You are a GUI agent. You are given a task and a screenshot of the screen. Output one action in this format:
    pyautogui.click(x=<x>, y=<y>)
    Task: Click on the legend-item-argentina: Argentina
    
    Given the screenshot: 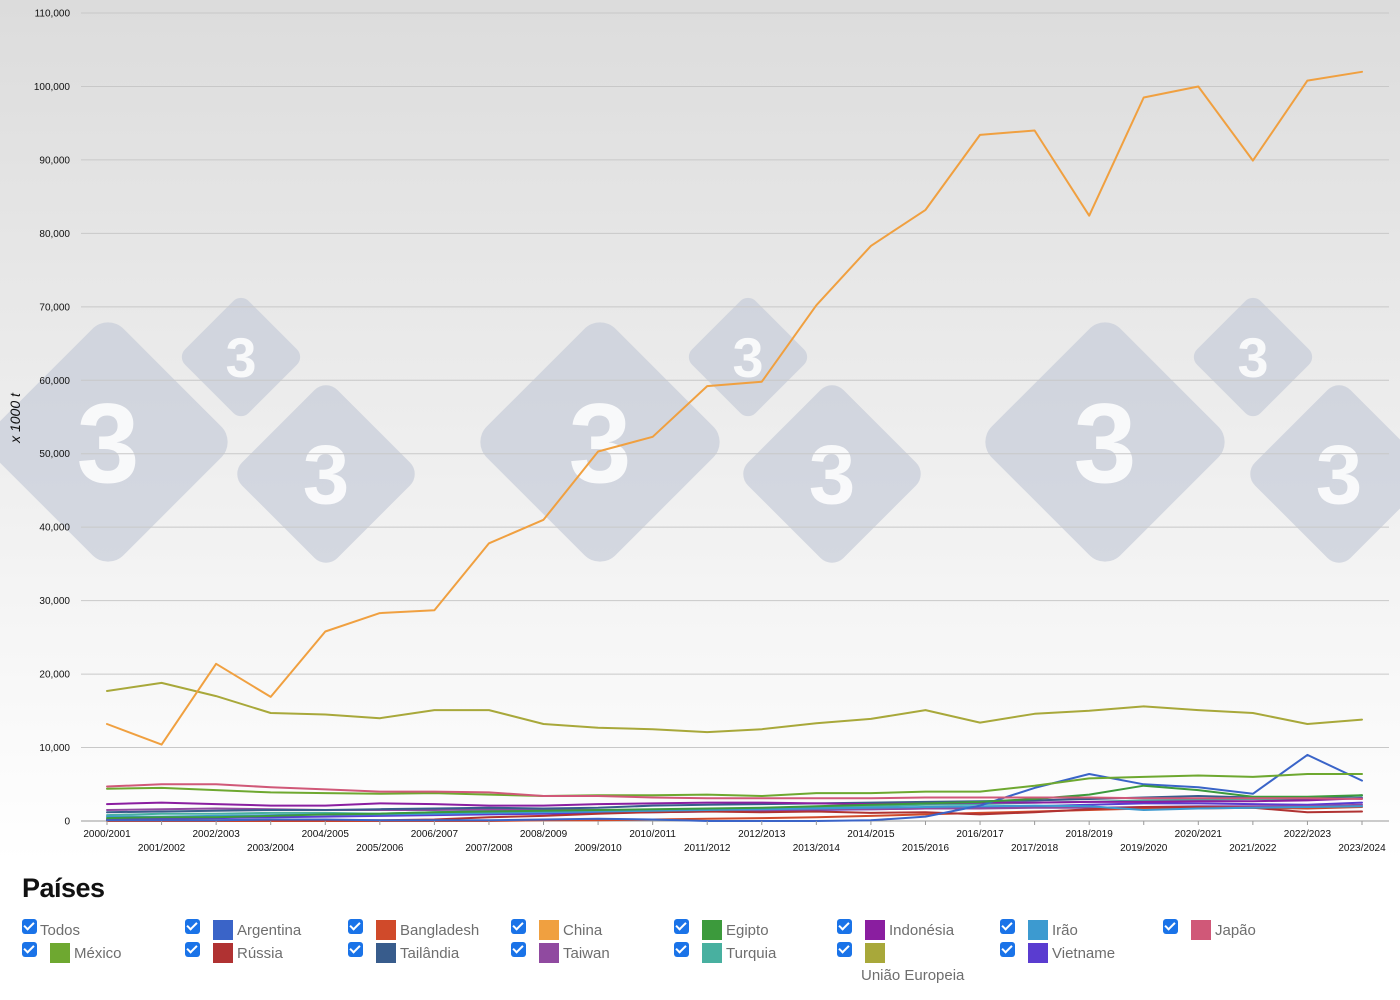 What is the action you would take?
    pyautogui.click(x=265, y=930)
    